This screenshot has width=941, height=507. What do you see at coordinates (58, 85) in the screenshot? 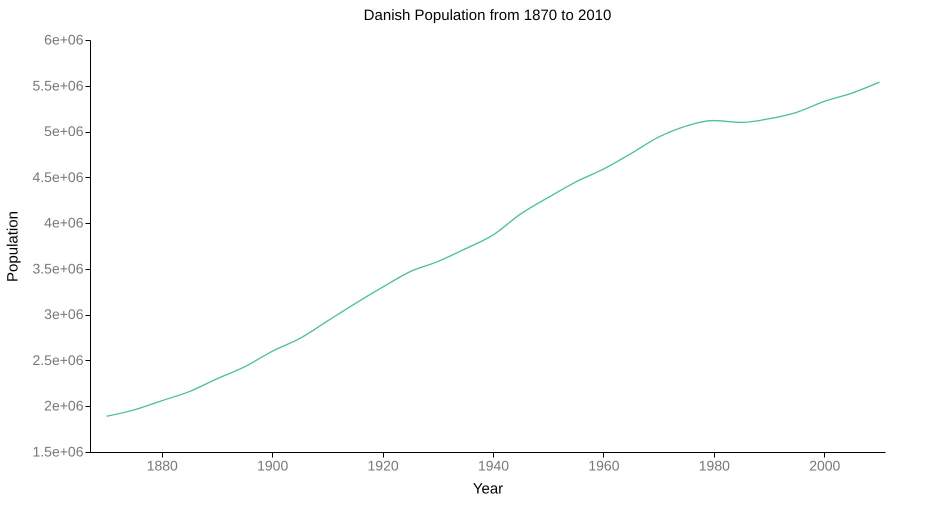
I see `y-tick-label: 5.5e+06` at bounding box center [58, 85].